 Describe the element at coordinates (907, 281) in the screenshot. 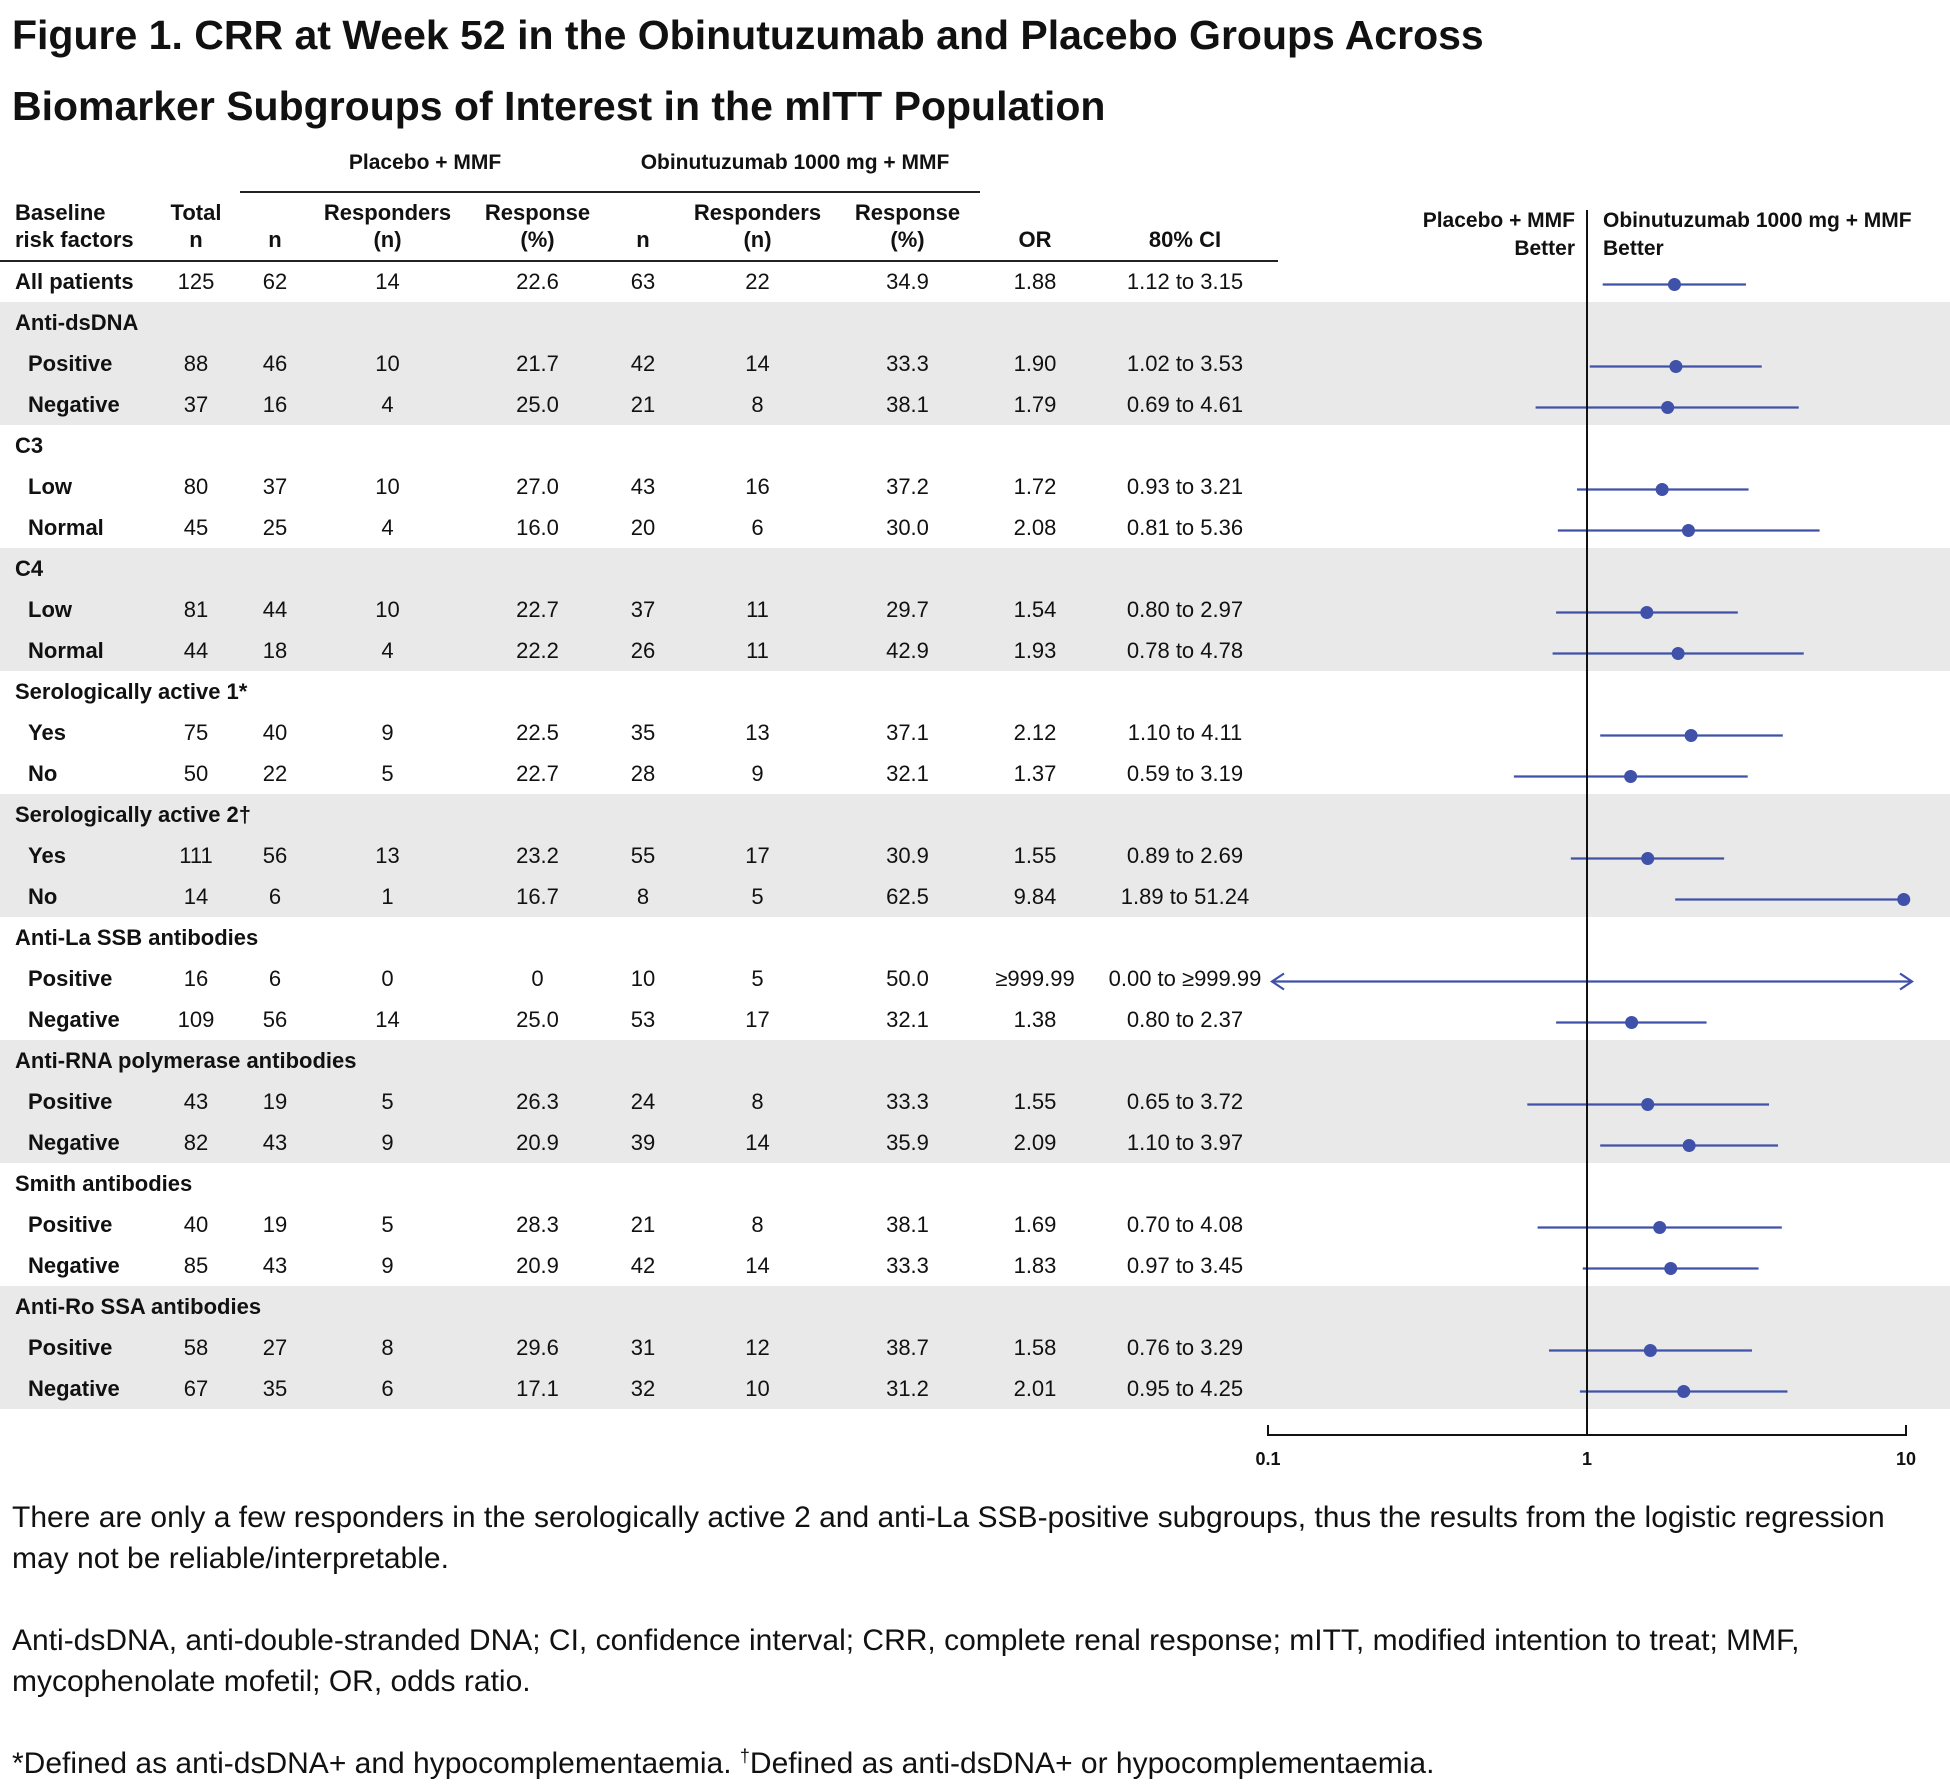

I see `cell-o-pct: 34.9` at that location.